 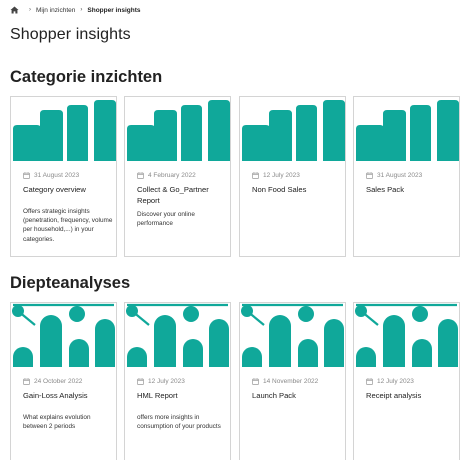 I want to click on card-meta: 4 February 2022, so click(x=166, y=175).